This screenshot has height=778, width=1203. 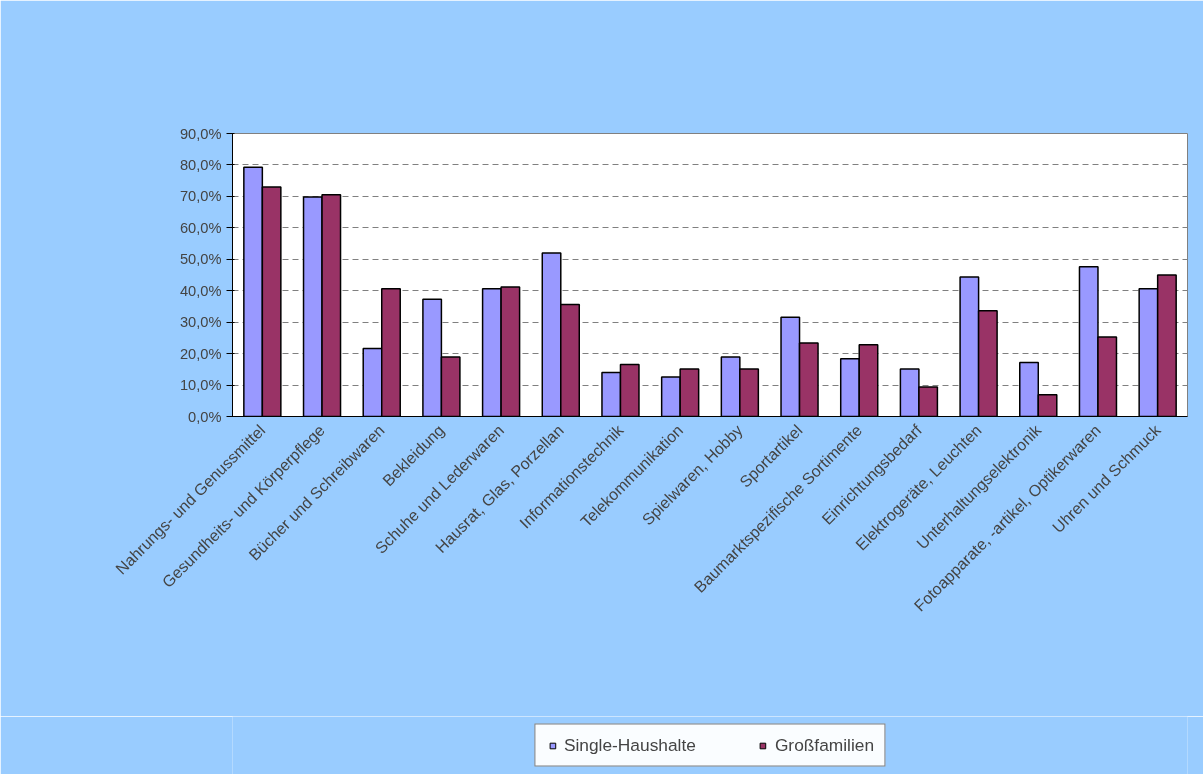 I want to click on y-tick-label: 70,0%, so click(x=200, y=196).